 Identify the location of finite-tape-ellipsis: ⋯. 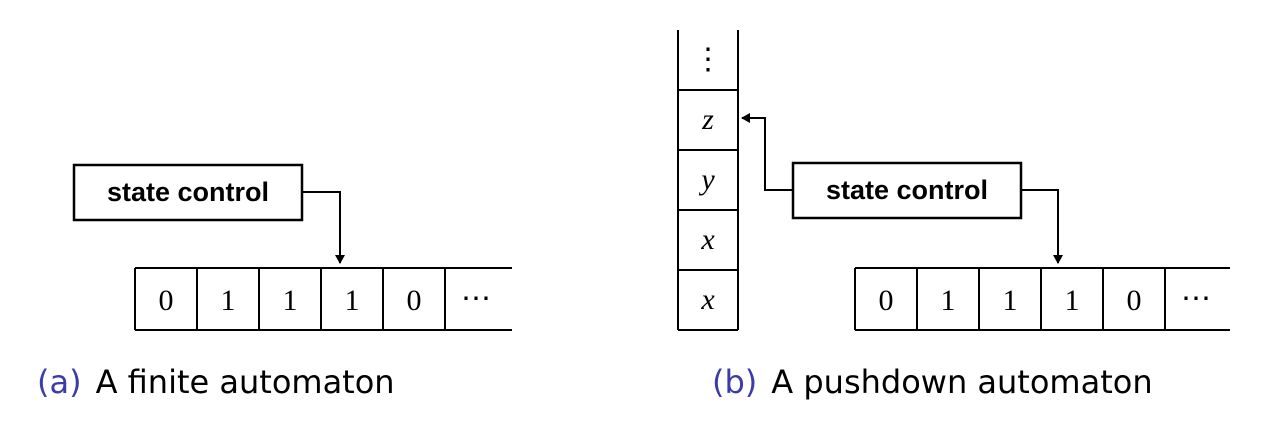
(476, 298).